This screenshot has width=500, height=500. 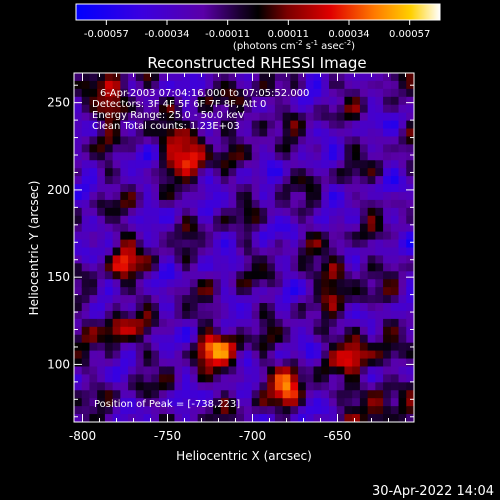 What do you see at coordinates (166, 126) in the screenshot?
I see `info-line: Clean Total counts: 1.23E+03` at bounding box center [166, 126].